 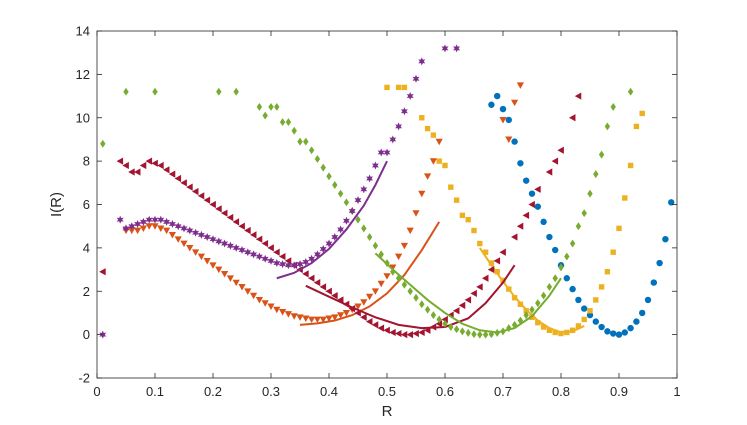 What do you see at coordinates (676, 391) in the screenshot?
I see `x-tick-label: 1` at bounding box center [676, 391].